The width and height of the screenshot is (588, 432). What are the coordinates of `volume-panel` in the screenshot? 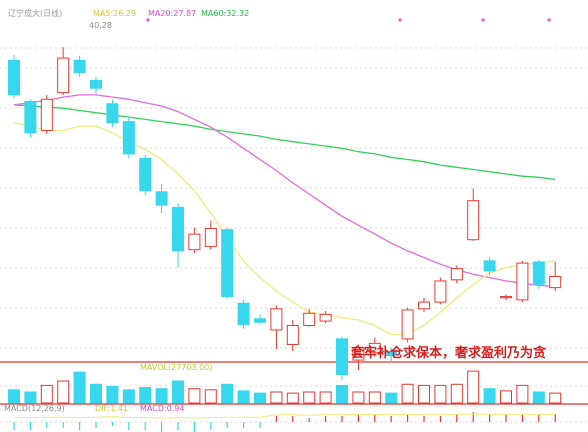 It's located at (285, 387).